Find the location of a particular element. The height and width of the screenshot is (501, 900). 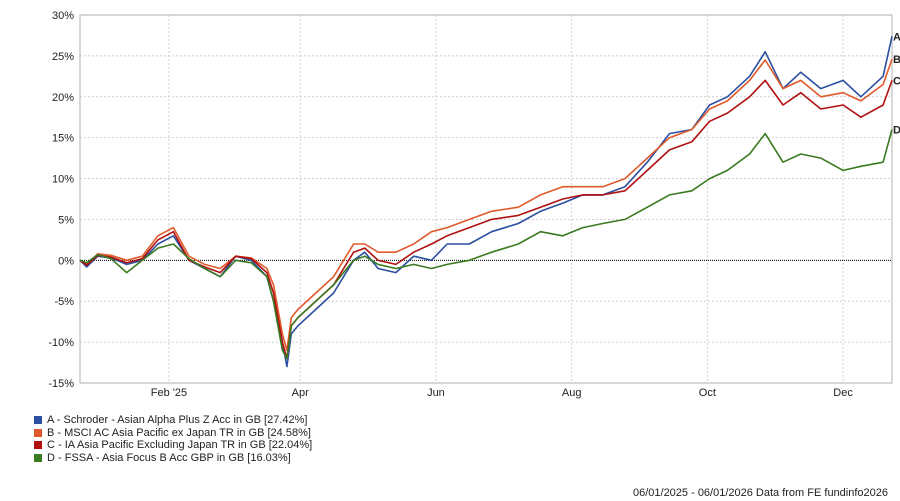

series-end-label-b: B is located at coordinates (896, 60).